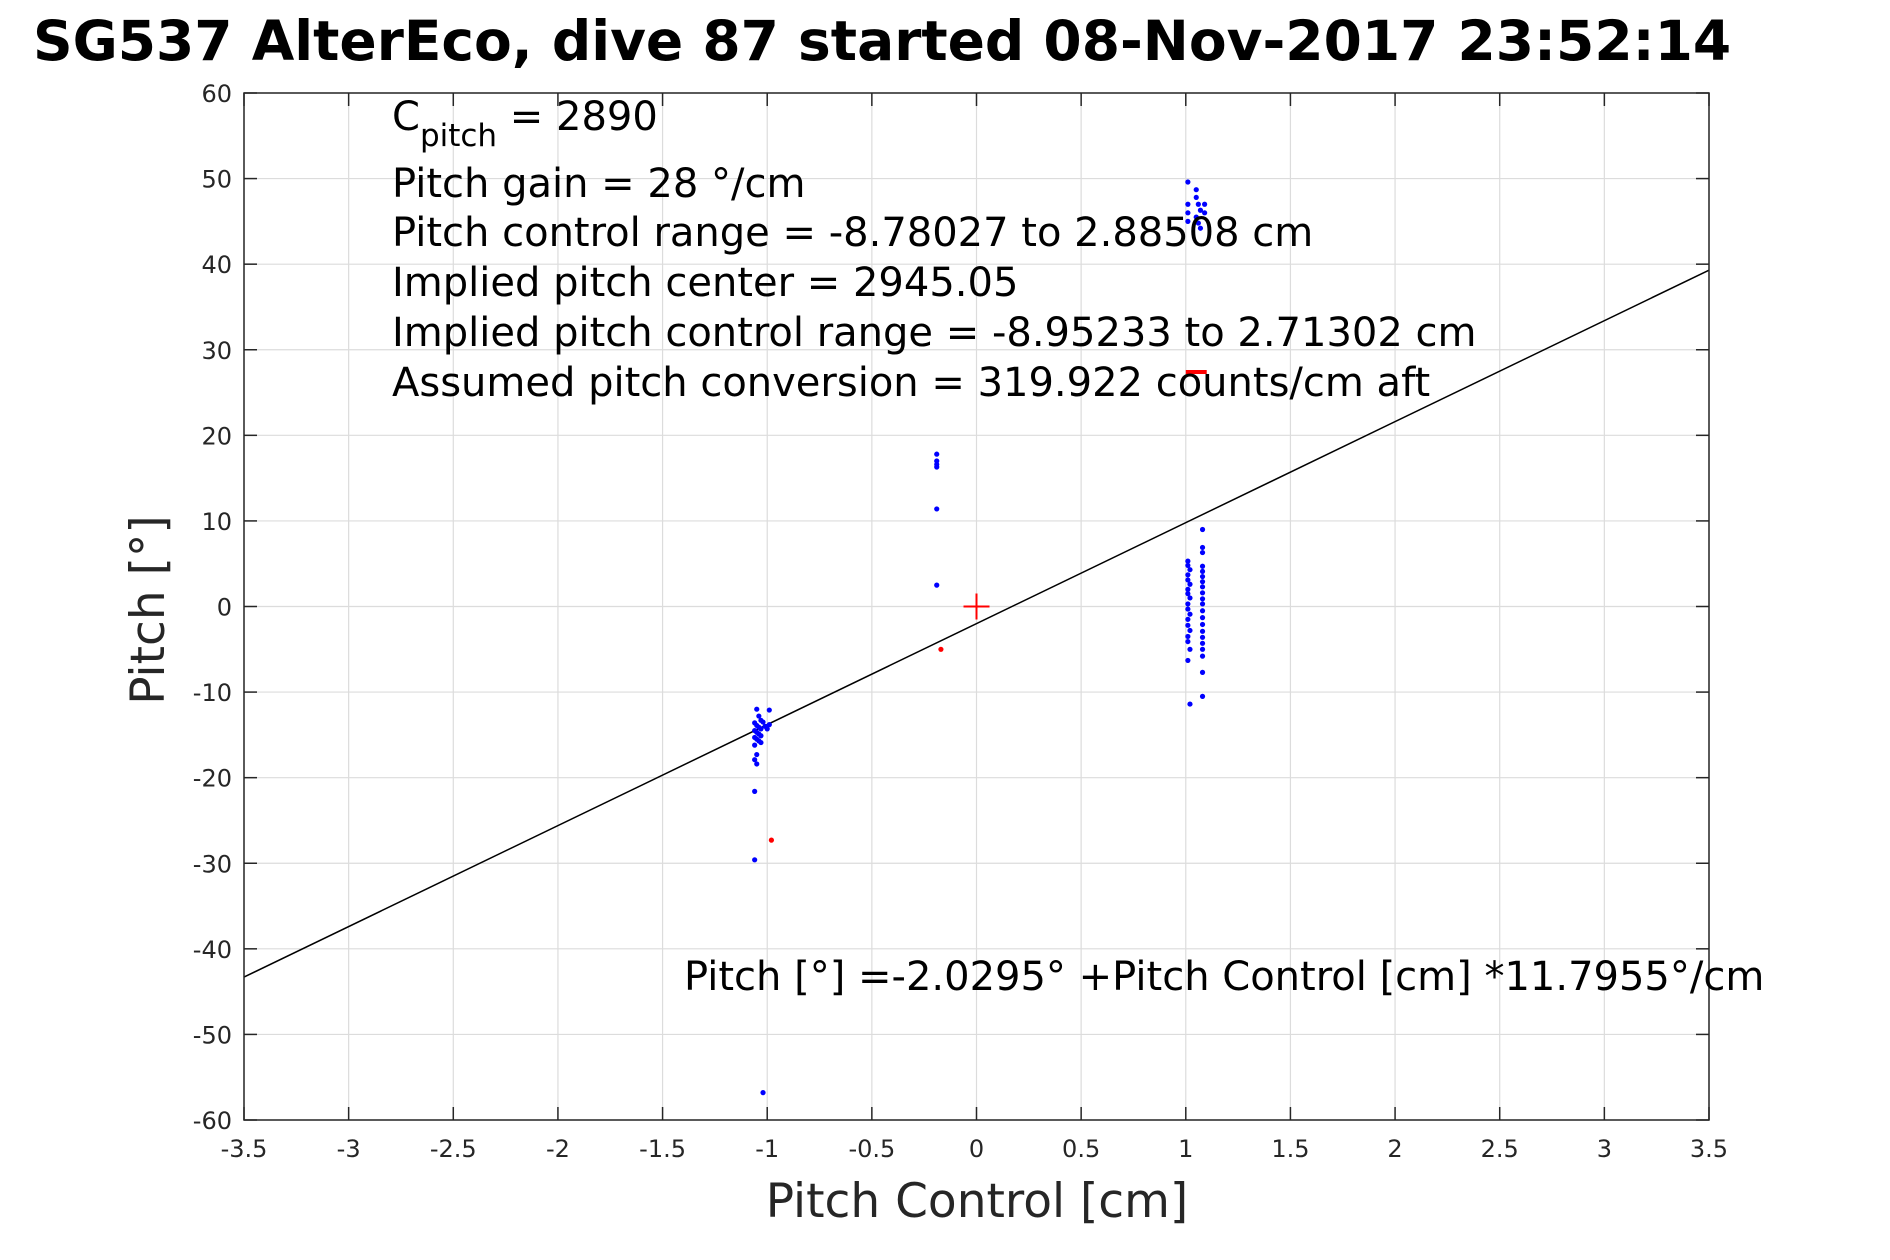  I want to click on x-tick-label: -0.5, so click(871, 1149).